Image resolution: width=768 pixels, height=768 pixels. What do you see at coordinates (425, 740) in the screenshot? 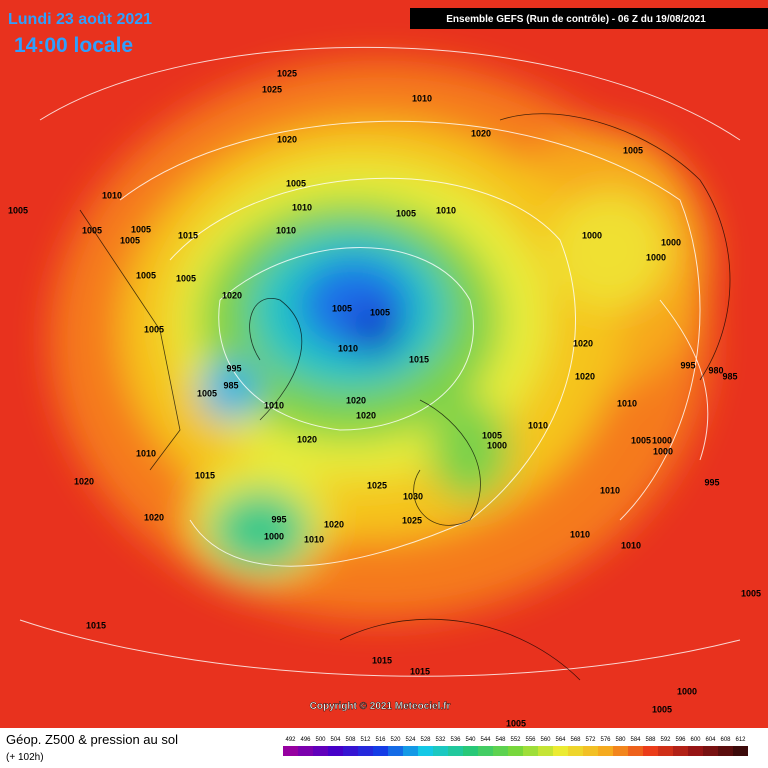
I see `scale-tick-label: 528` at bounding box center [425, 740].